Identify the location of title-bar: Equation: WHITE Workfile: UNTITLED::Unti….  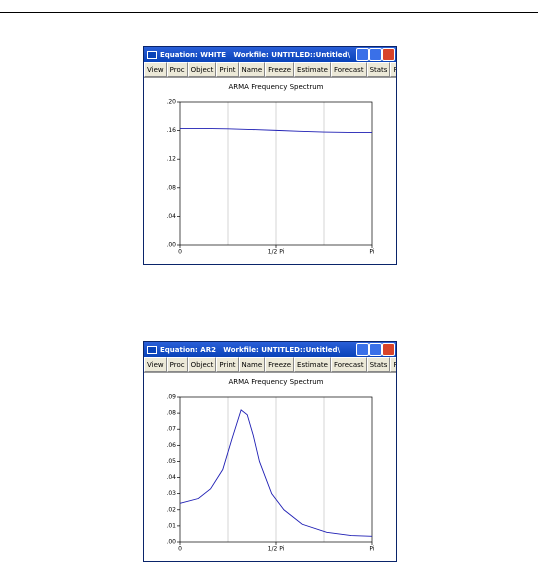
(270, 54).